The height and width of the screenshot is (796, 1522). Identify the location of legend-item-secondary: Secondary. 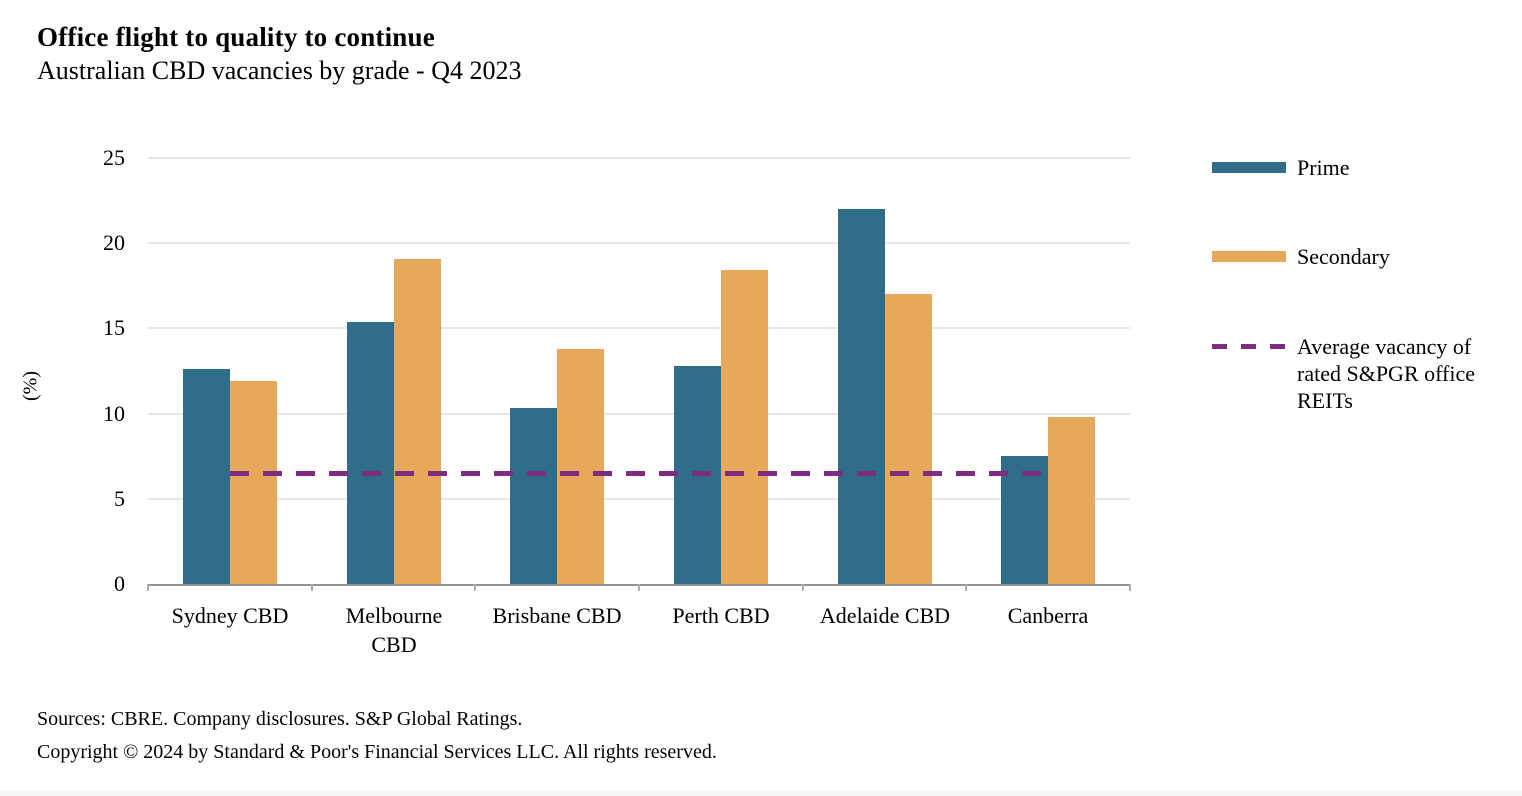
(1301, 256).